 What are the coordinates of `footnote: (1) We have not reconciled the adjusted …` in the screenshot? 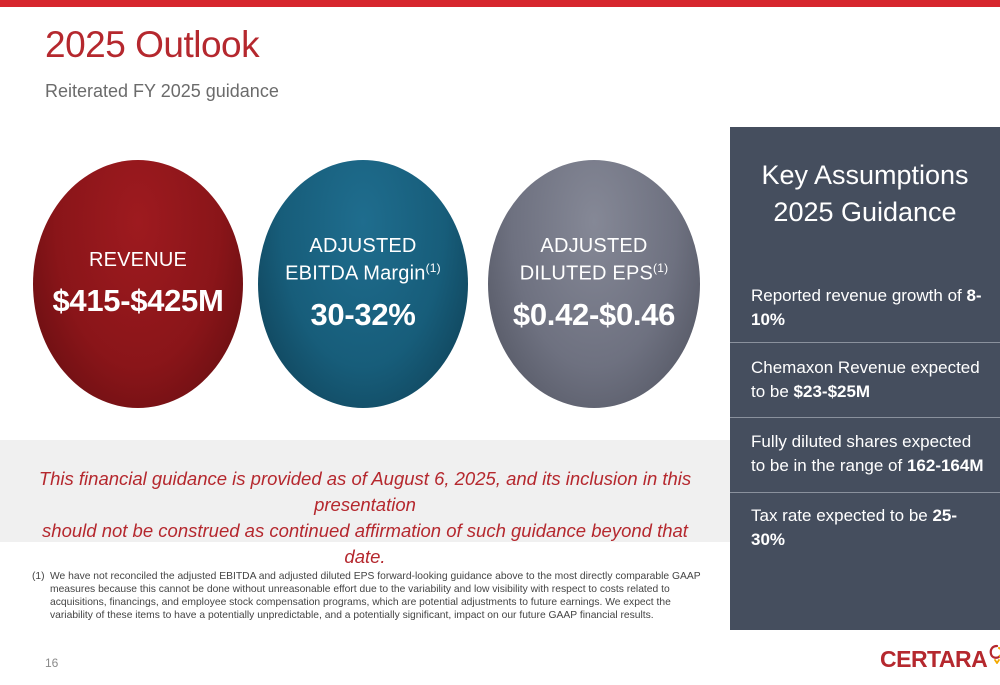 It's located at (372, 596).